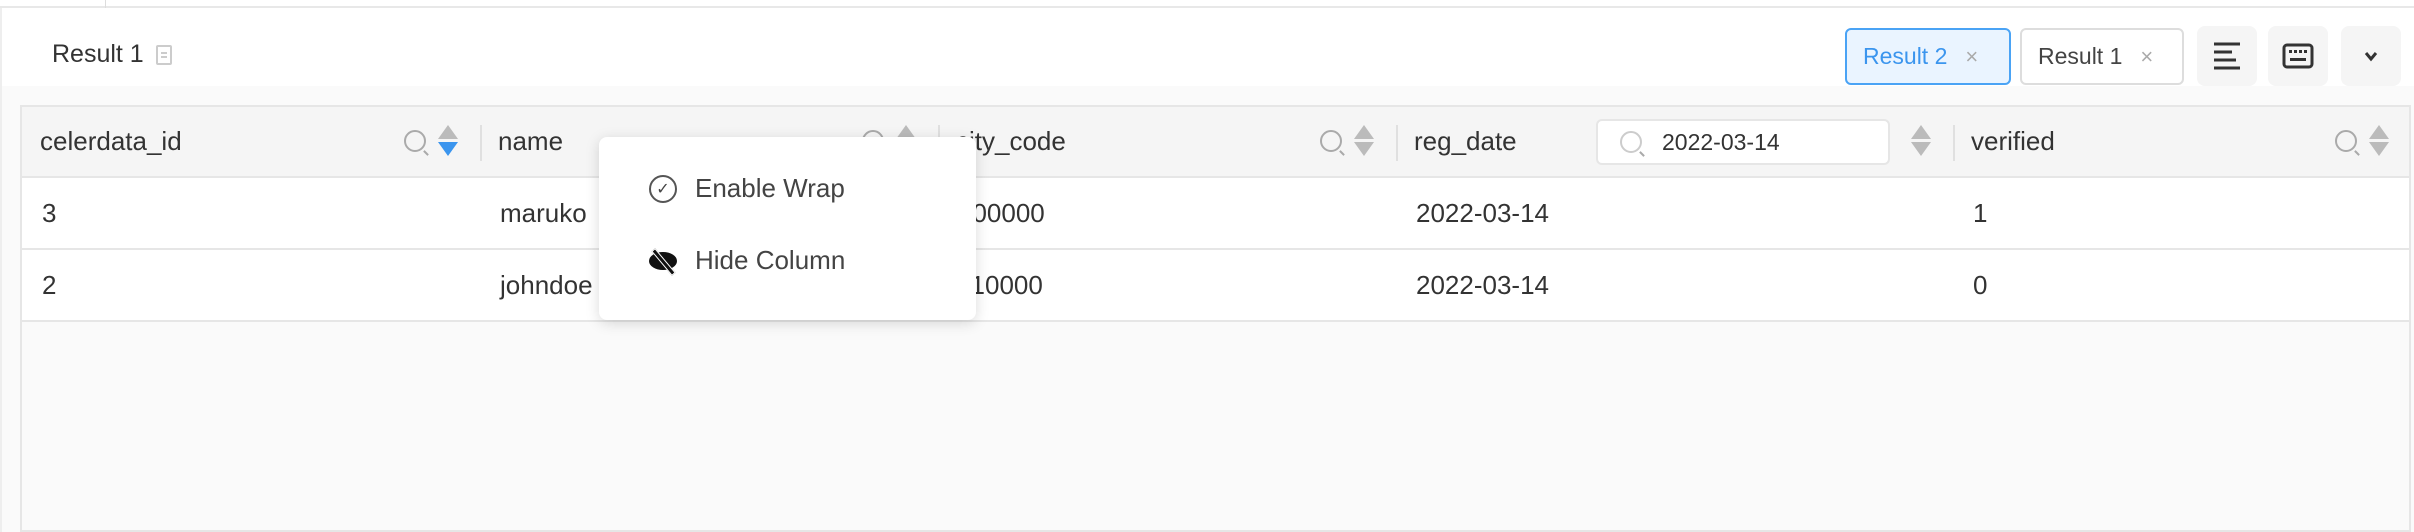 The height and width of the screenshot is (532, 2414). Describe the element at coordinates (543, 212) in the screenshot. I see `cell: maruko` at that location.